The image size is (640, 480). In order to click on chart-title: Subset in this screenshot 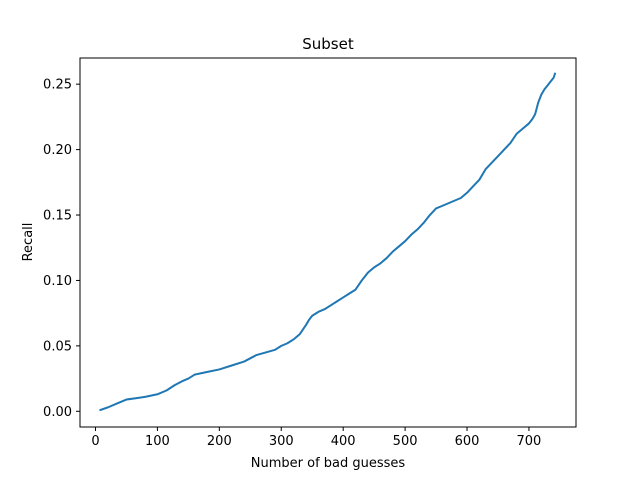, I will do `click(328, 44)`.